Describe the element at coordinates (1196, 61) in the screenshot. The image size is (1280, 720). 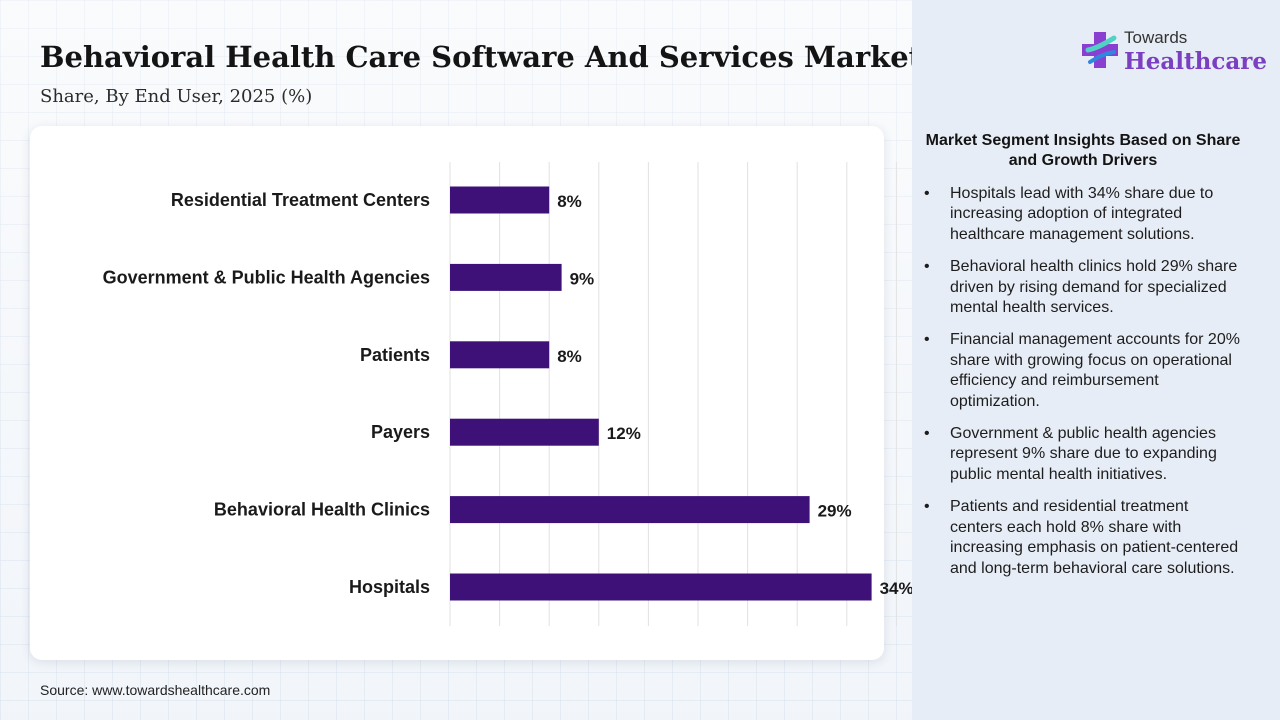
I see `logo-text-brand: Healthcare` at that location.